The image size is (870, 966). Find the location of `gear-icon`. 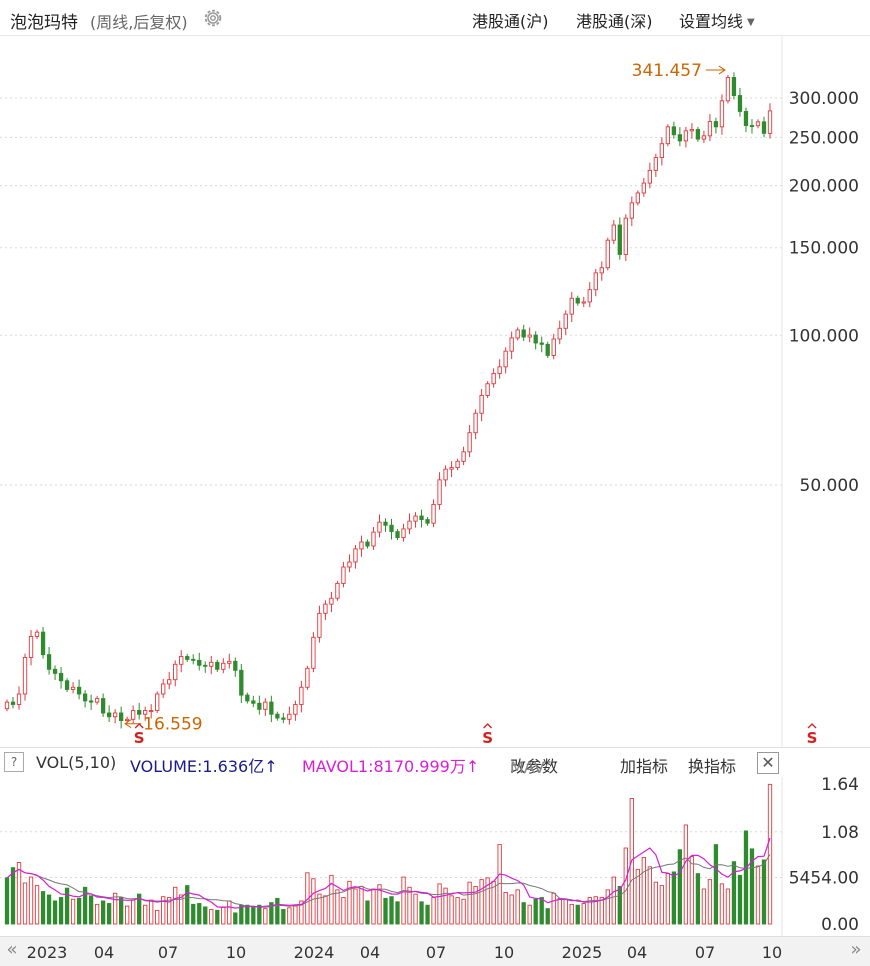

gear-icon is located at coordinates (213, 18).